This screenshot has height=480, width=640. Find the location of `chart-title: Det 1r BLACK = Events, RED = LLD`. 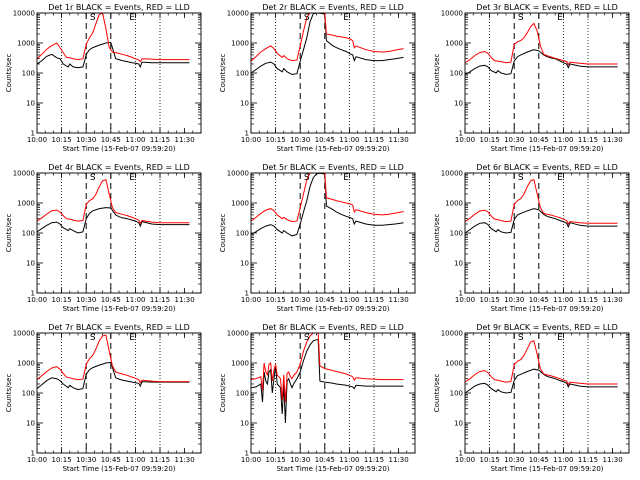

chart-title: Det 1r BLACK = Events, RED = LLD is located at coordinates (119, 7).